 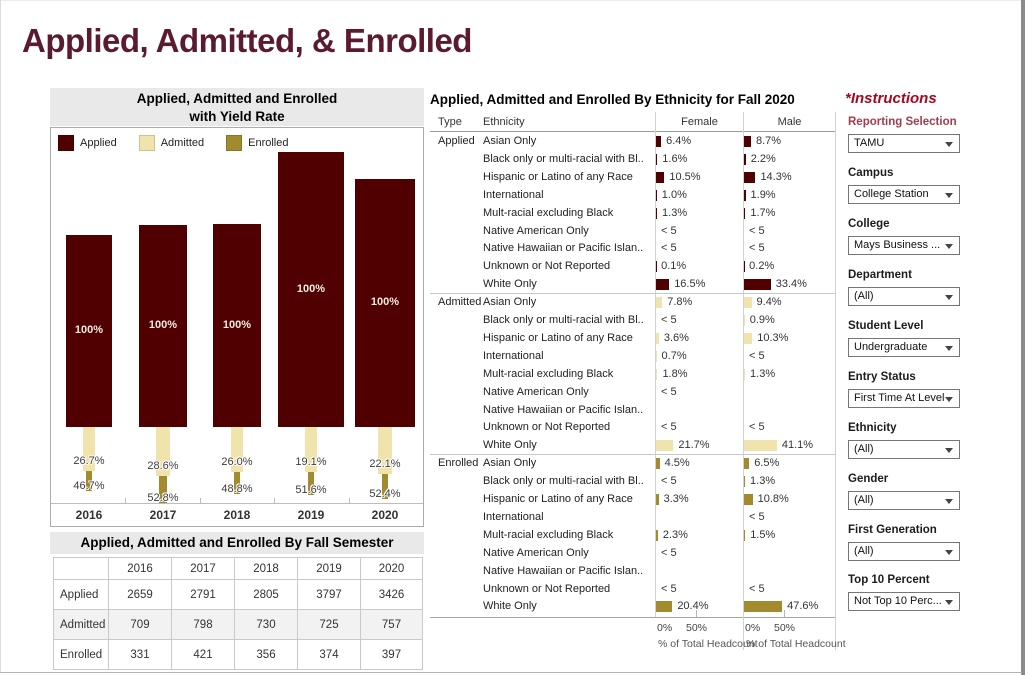 I want to click on applied-bar-2017, so click(x=163, y=326).